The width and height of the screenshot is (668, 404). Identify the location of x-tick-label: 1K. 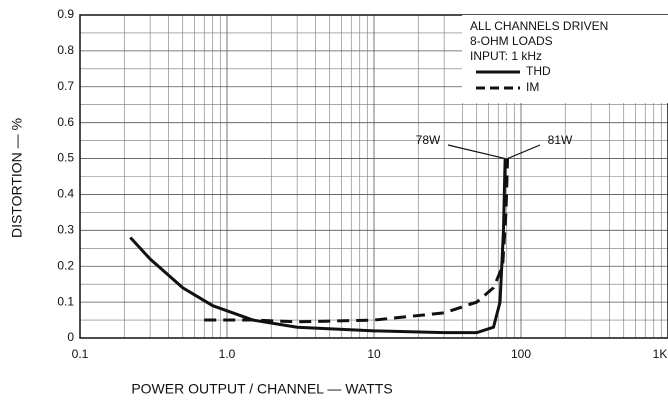
(660, 354).